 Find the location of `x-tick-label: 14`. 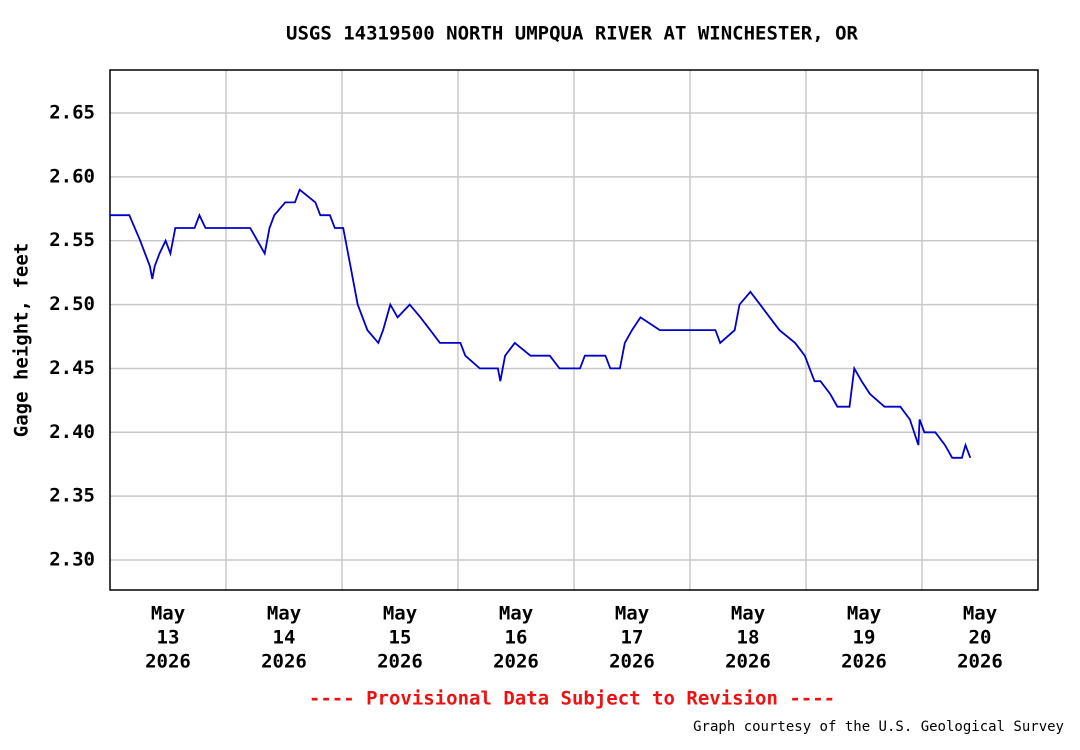

x-tick-label: 14 is located at coordinates (284, 638).